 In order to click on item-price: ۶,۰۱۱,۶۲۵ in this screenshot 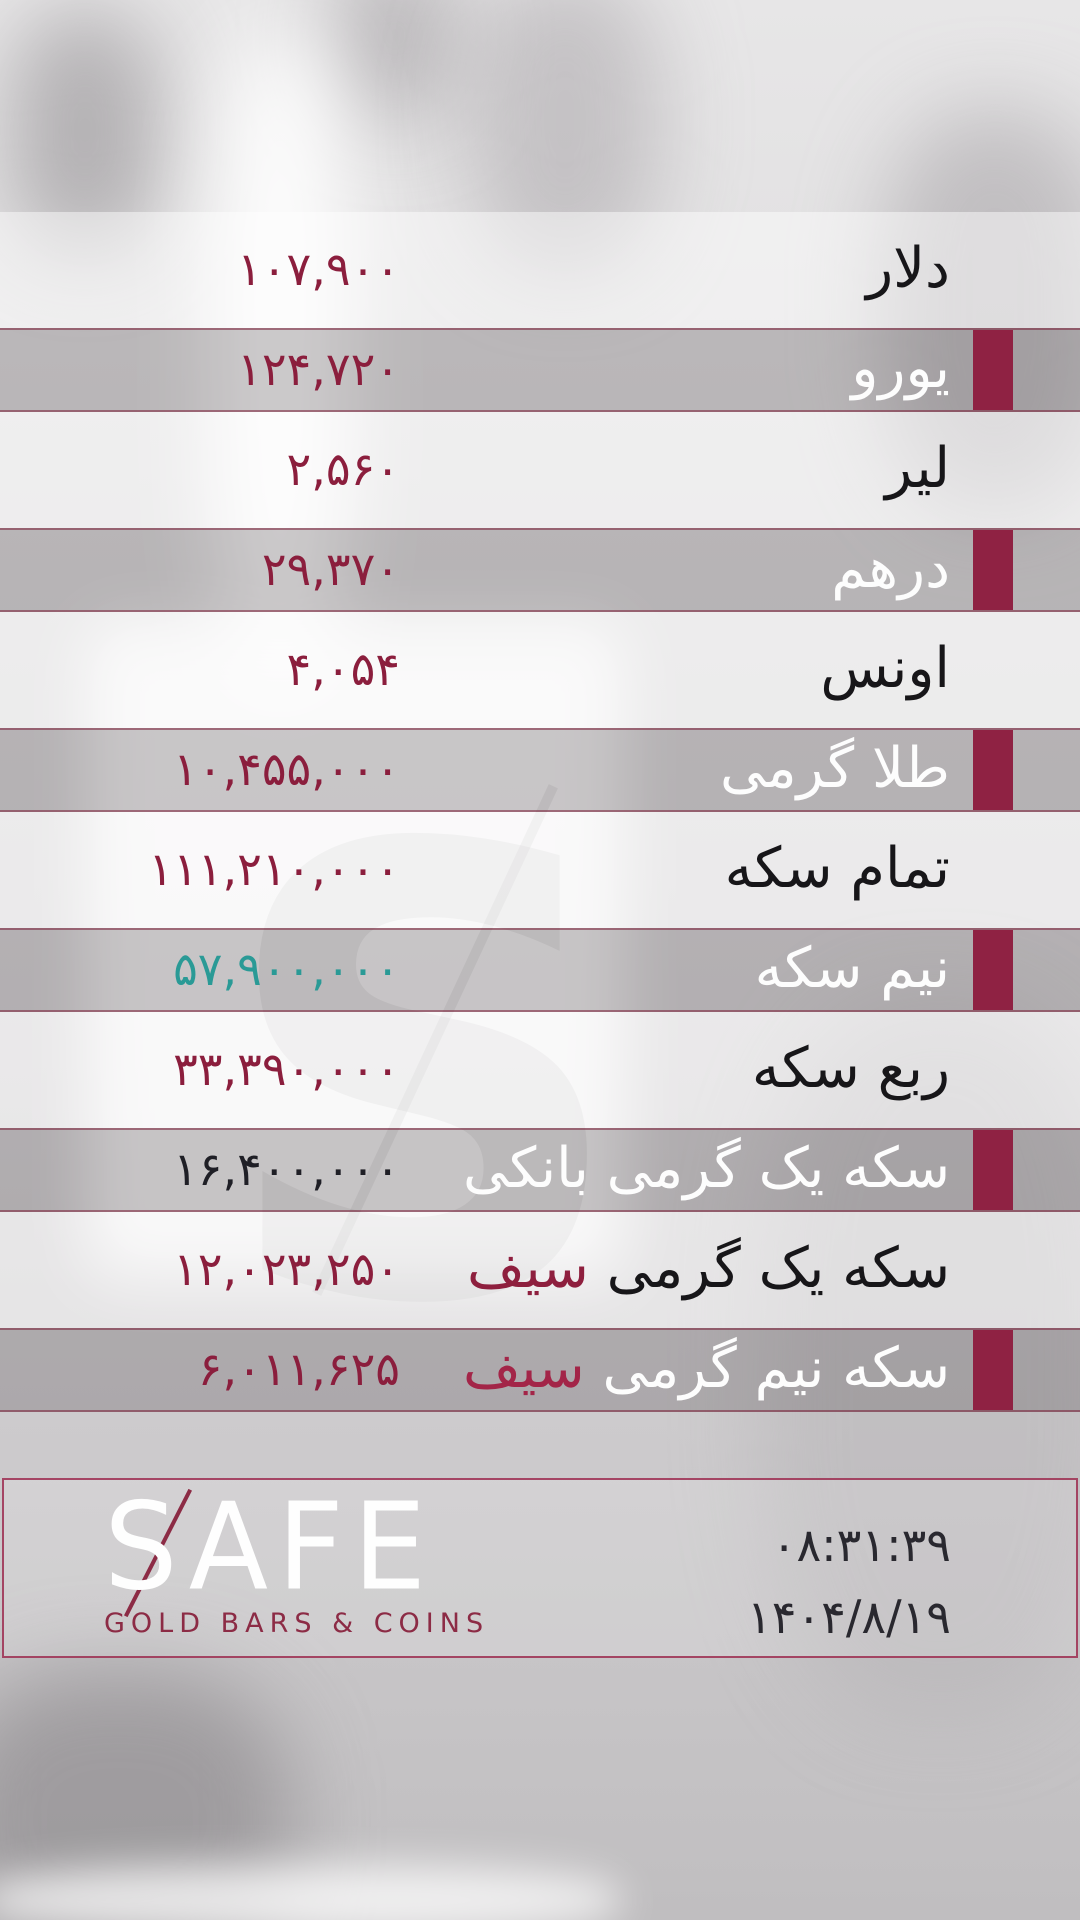, I will do `click(298, 1368)`.